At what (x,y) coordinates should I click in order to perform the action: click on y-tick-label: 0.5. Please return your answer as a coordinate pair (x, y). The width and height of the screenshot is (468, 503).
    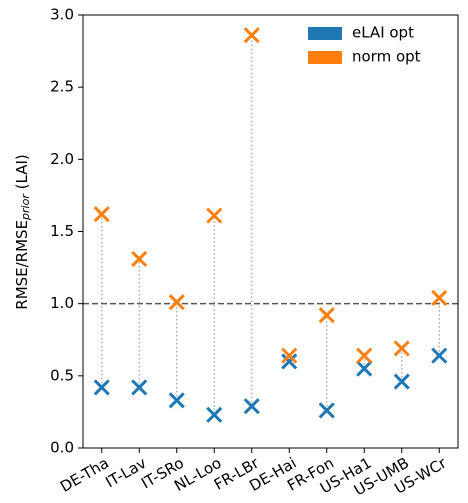
    Looking at the image, I should click on (62, 375).